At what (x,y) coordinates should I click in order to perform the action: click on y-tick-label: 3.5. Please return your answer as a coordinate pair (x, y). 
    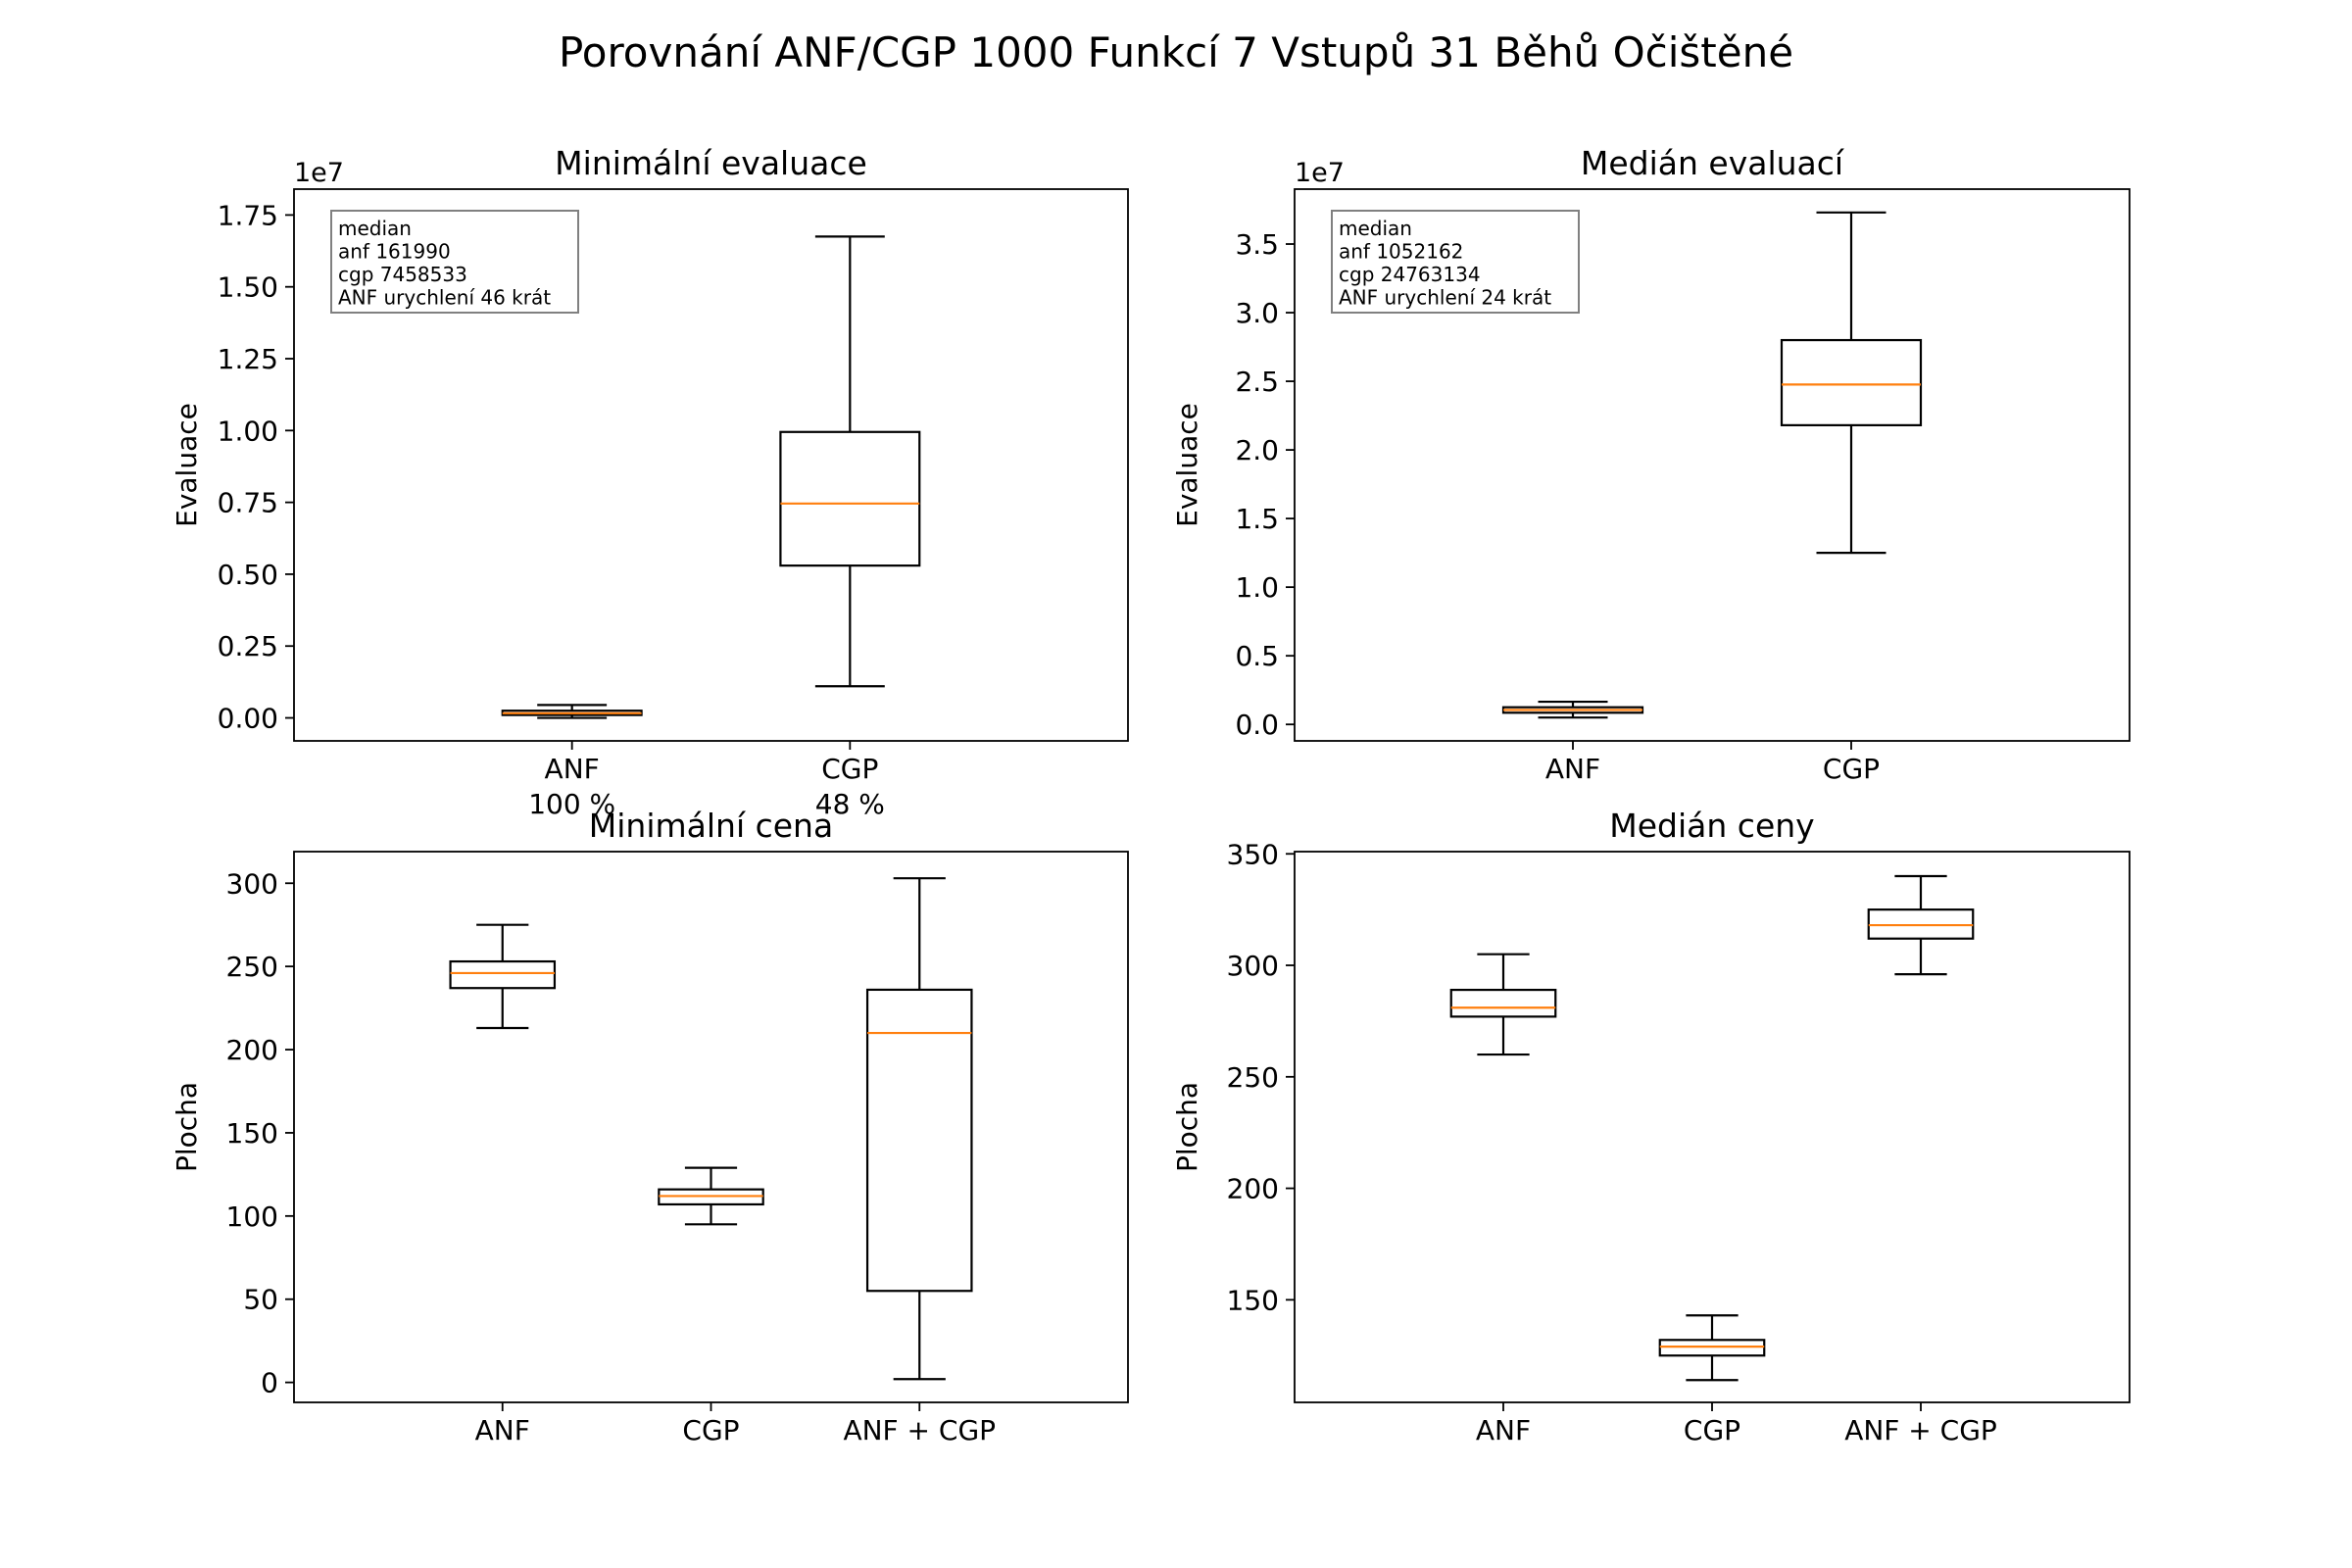
    Looking at the image, I should click on (1257, 244).